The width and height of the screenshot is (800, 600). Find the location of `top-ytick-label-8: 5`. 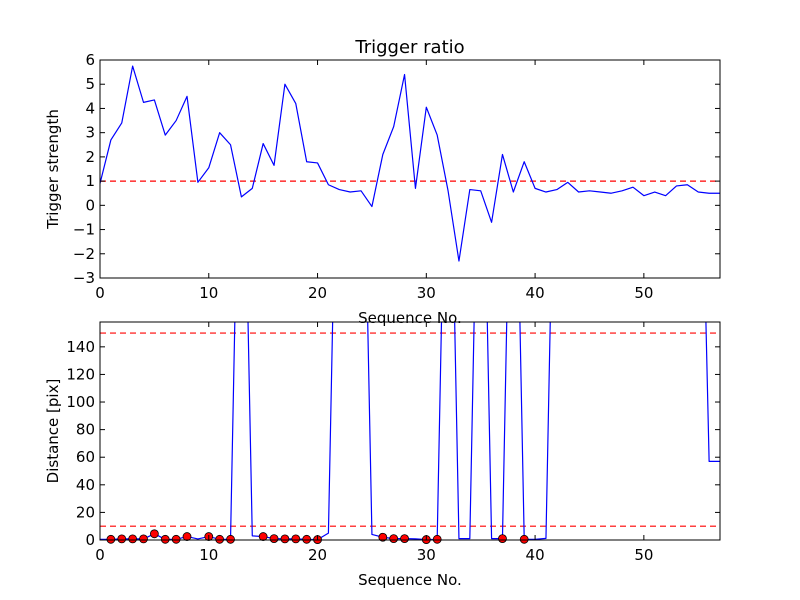

top-ytick-label-8: 5 is located at coordinates (90, 84).